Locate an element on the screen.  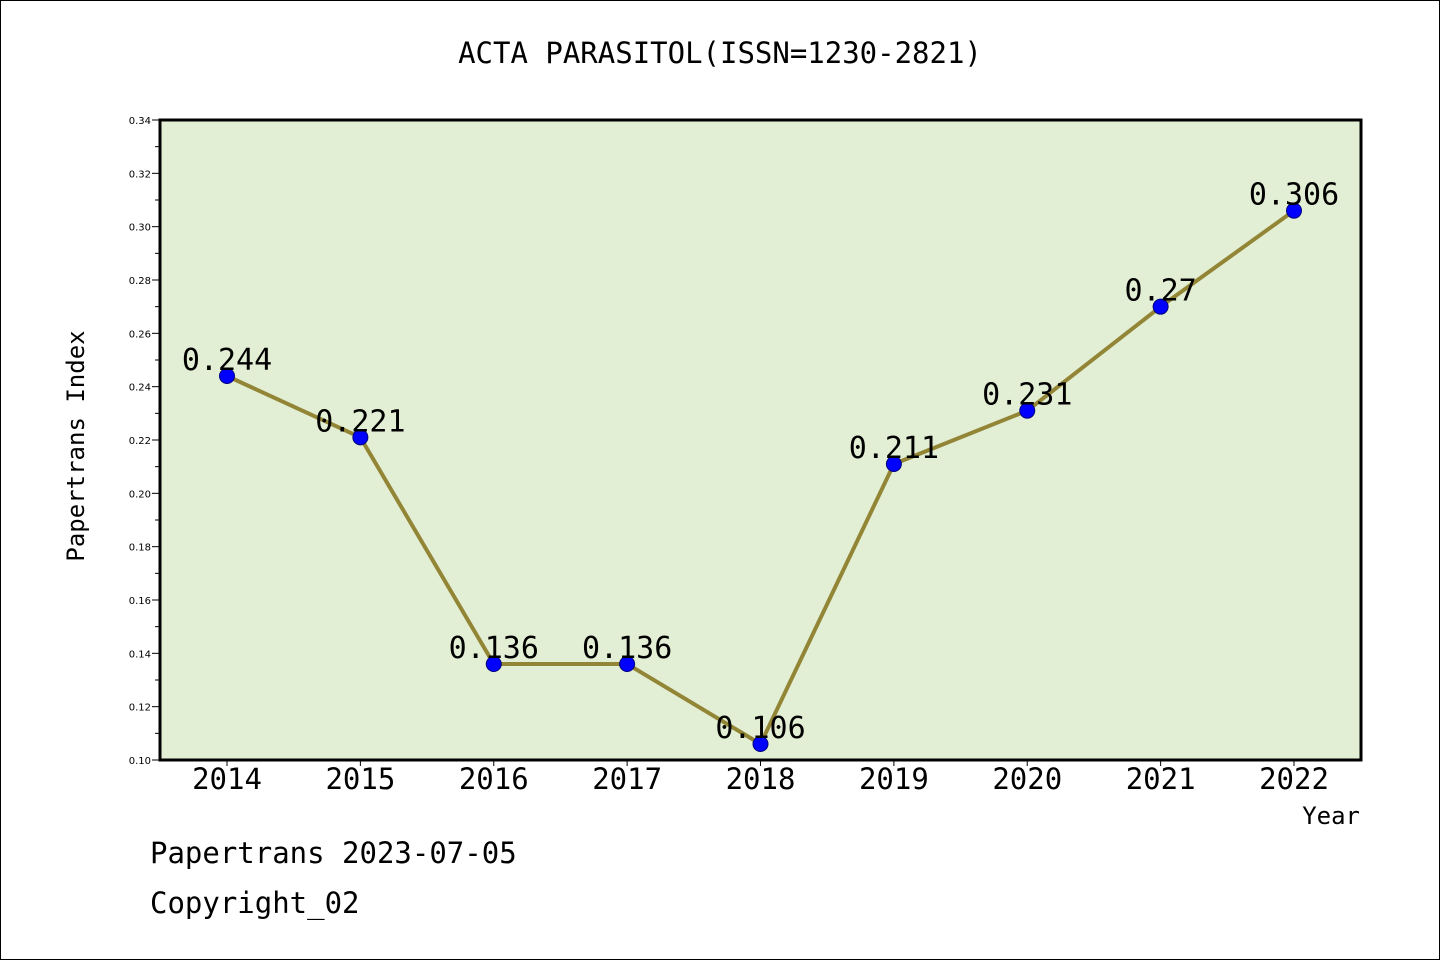
x-tick-label: 2021 is located at coordinates (1161, 779).